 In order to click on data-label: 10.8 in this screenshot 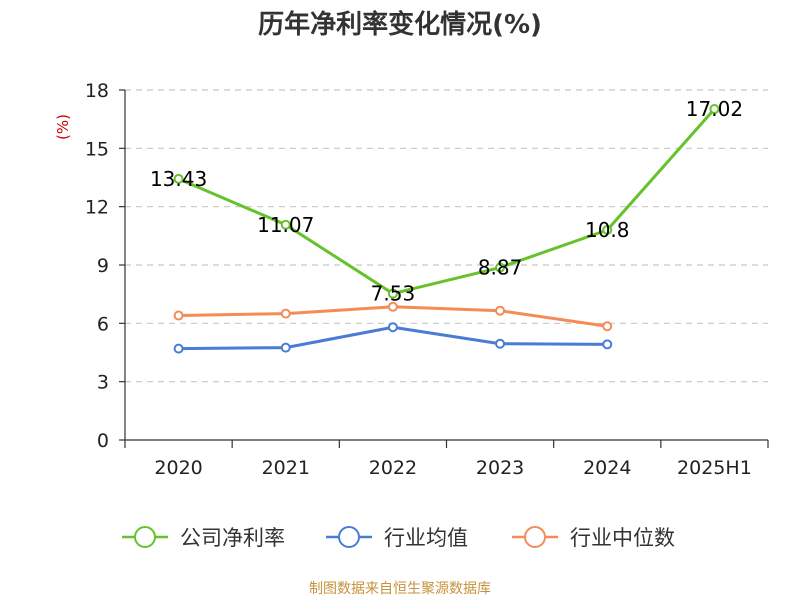, I will do `click(607, 230)`.